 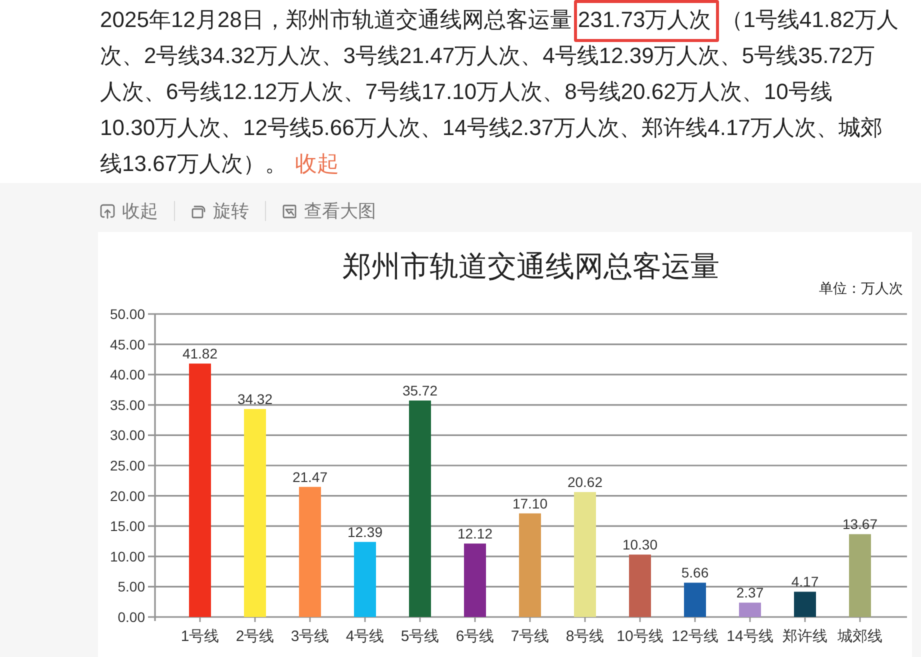 What do you see at coordinates (475, 534) in the screenshot?
I see `data-label: 12.12` at bounding box center [475, 534].